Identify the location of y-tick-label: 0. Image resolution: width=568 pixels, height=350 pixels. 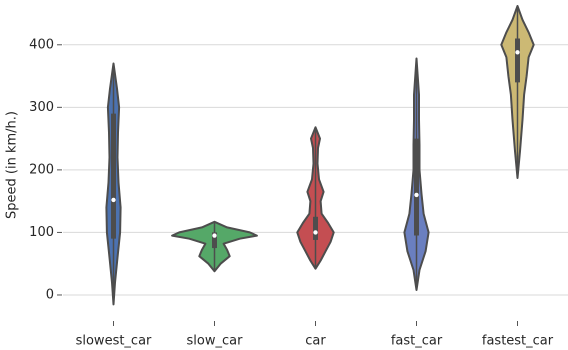
(50, 294).